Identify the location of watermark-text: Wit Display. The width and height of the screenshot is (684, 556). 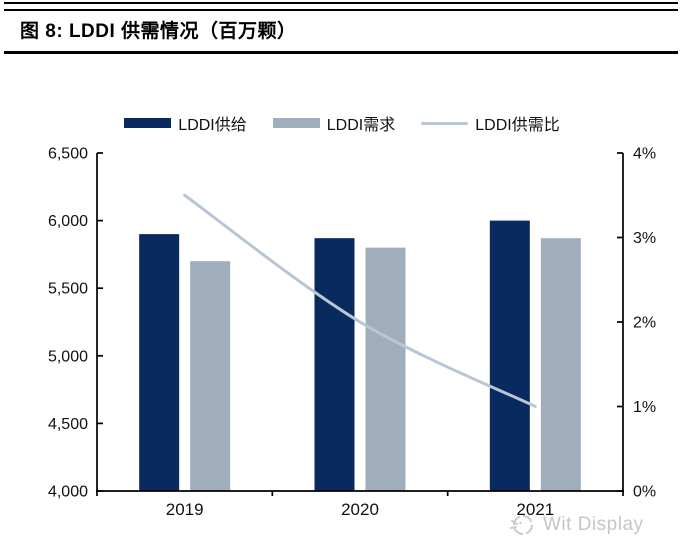
(593, 524).